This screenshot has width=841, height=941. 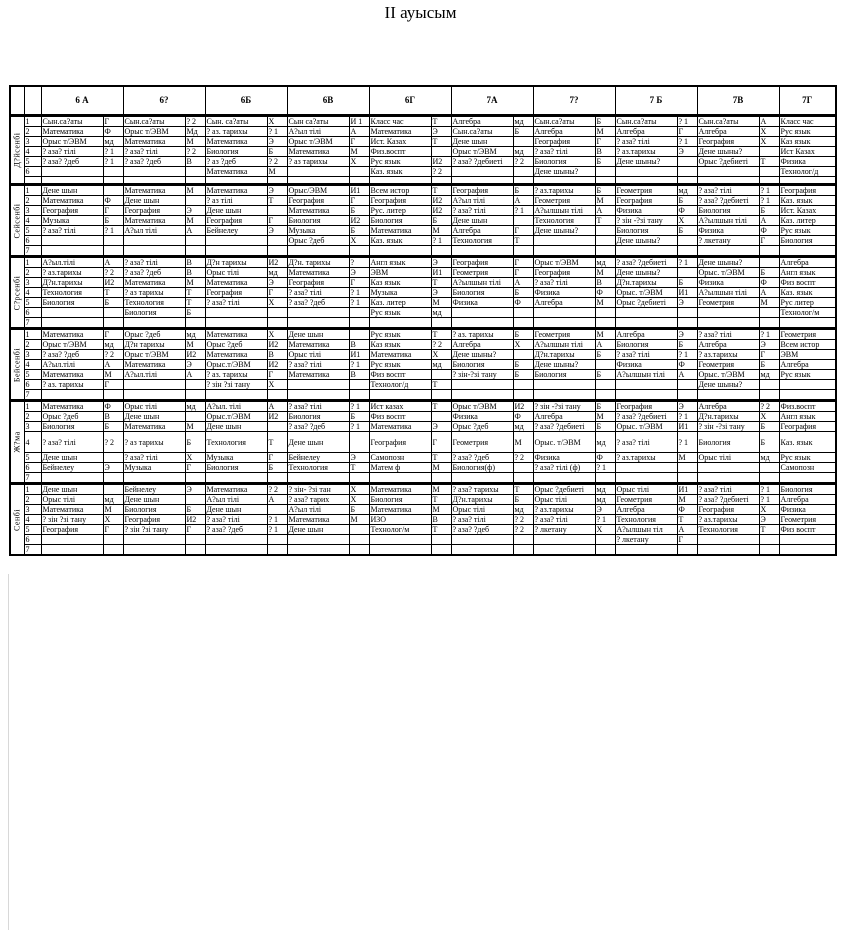 I want to click on room-cell: Х, so click(x=769, y=141).